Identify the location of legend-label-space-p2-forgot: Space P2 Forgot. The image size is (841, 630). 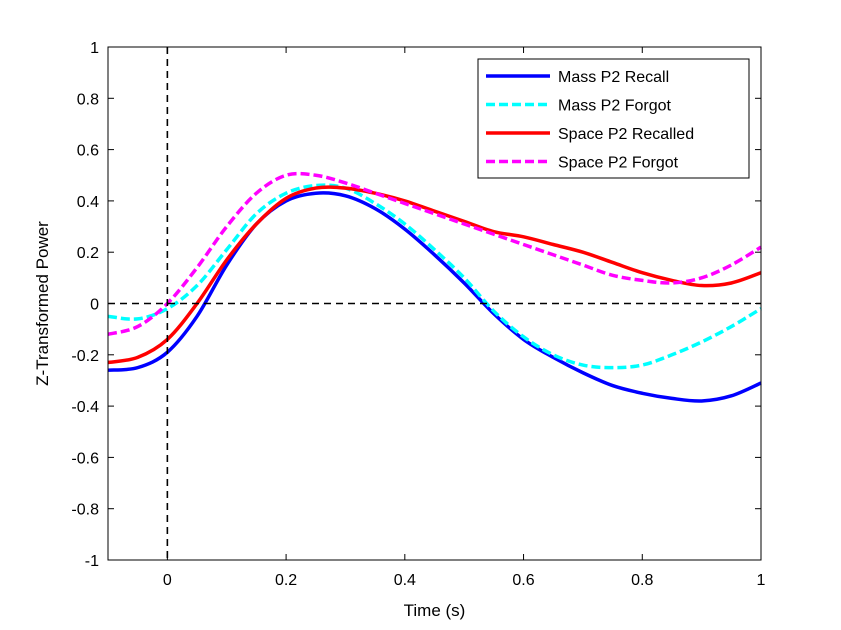
(618, 163).